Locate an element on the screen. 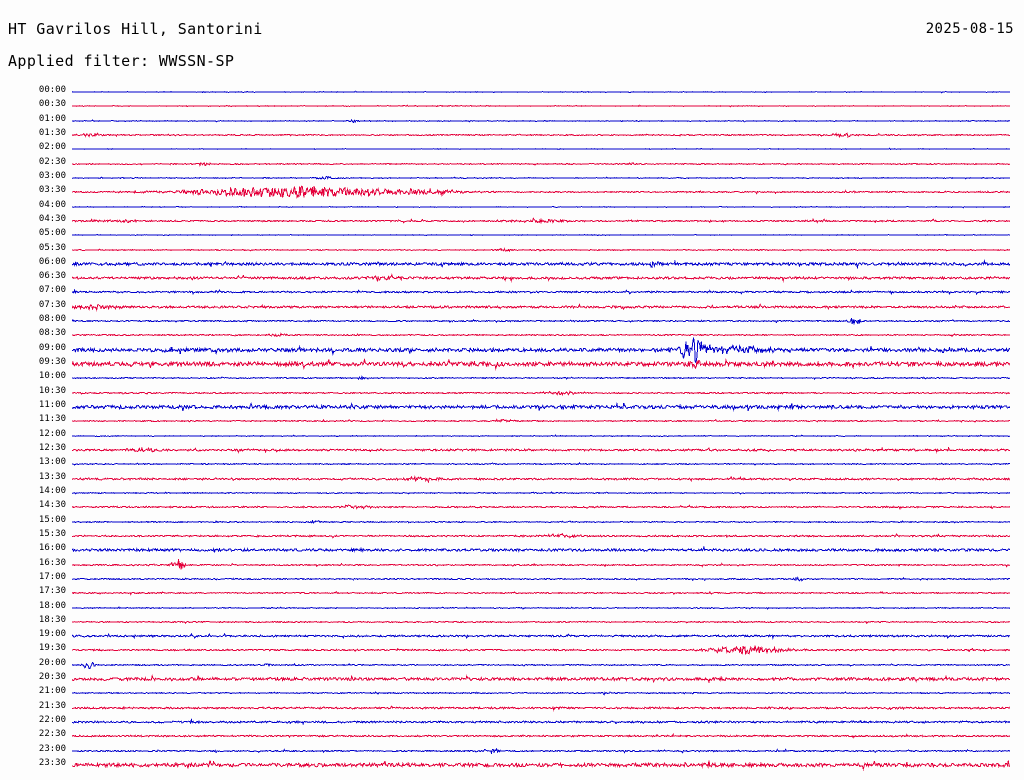 The image size is (1024, 780). trace-row: 11:30 is located at coordinates (512, 421).